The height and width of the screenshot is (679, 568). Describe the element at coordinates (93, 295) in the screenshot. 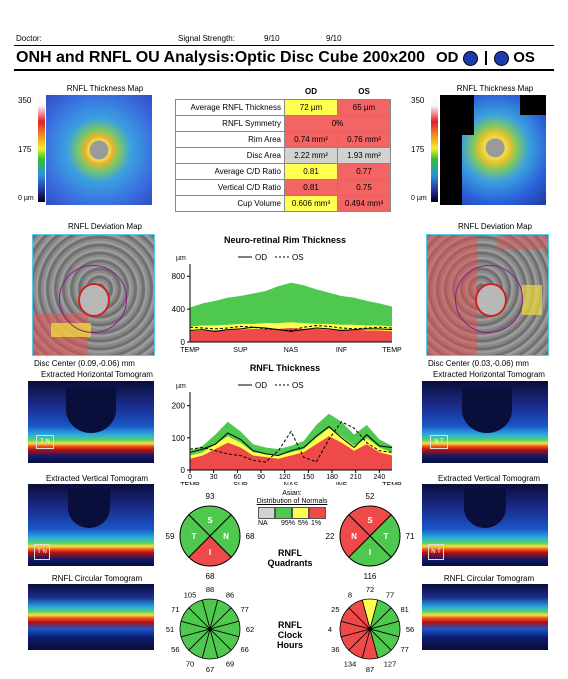

I see `od-deviation-map` at that location.